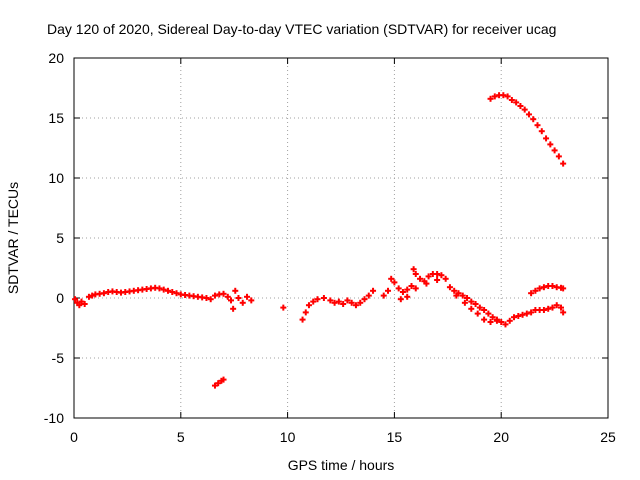 Image resolution: width=640 pixels, height=480 pixels. I want to click on y-tick-label: 15, so click(56, 118).